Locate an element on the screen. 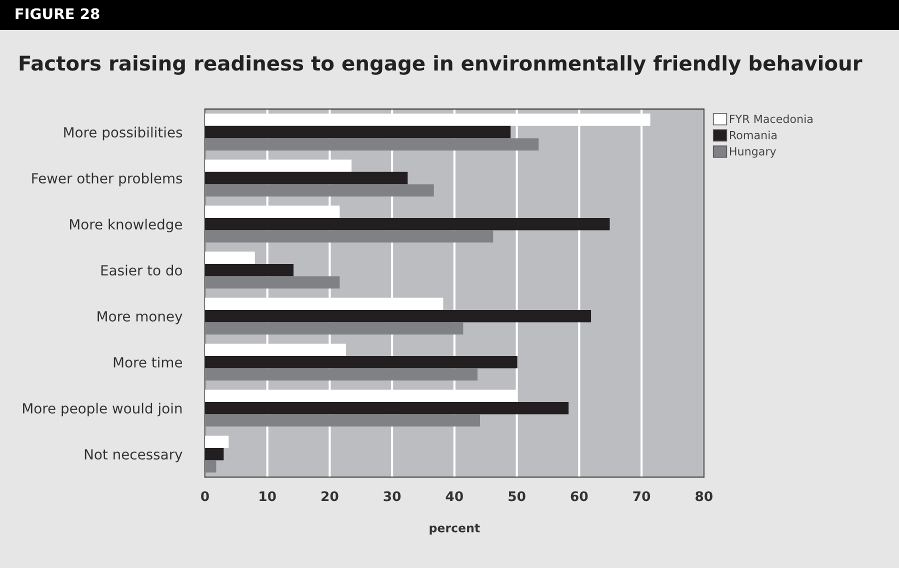  y-tick-label: Not necessary is located at coordinates (133, 455).